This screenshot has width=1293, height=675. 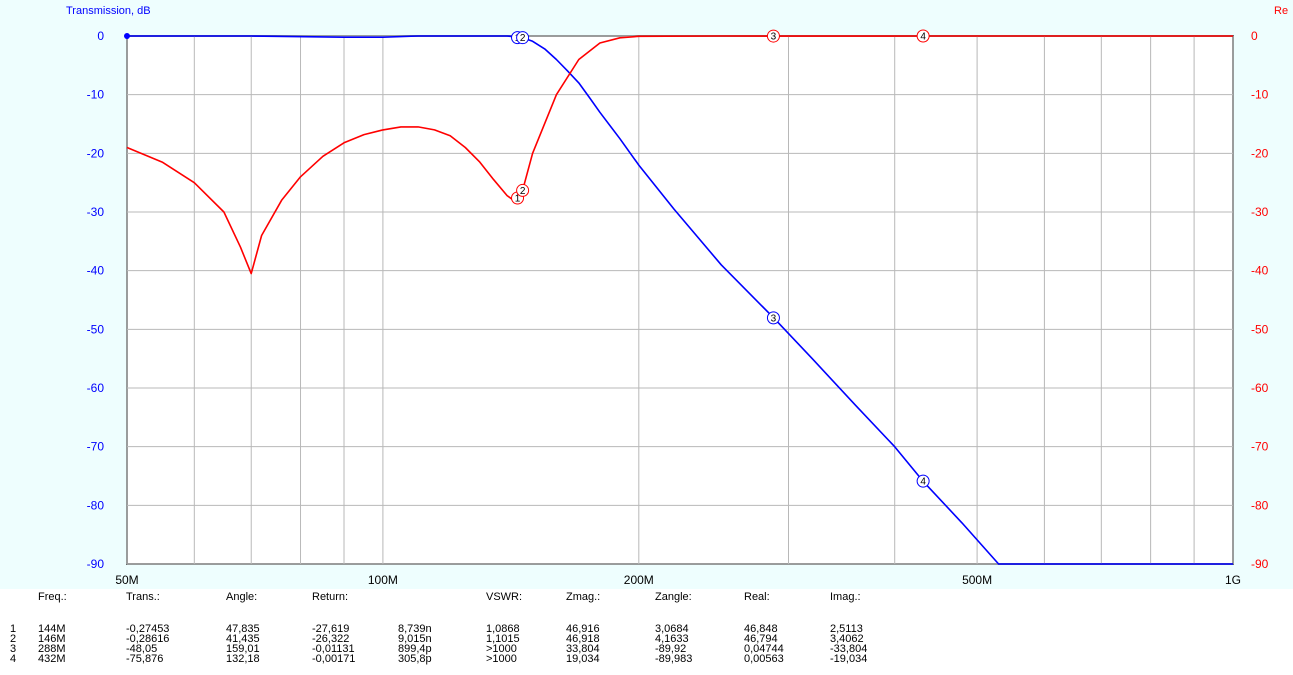 I want to click on table-cell: 41,435, so click(x=243, y=639).